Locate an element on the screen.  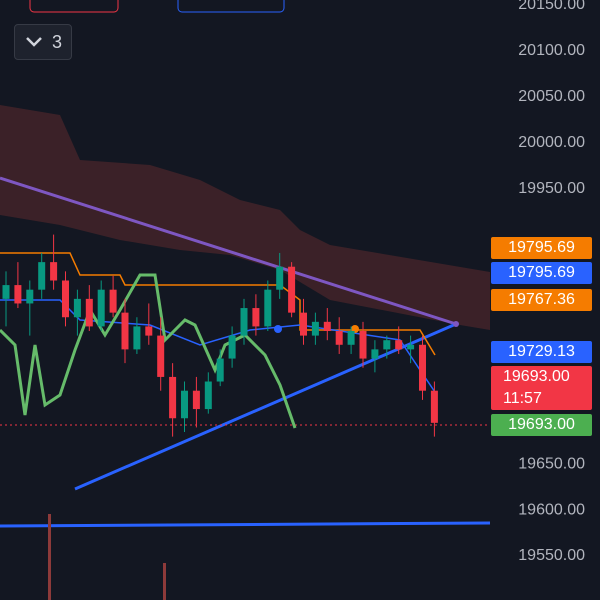
countdown: 11:57 is located at coordinates (522, 398).